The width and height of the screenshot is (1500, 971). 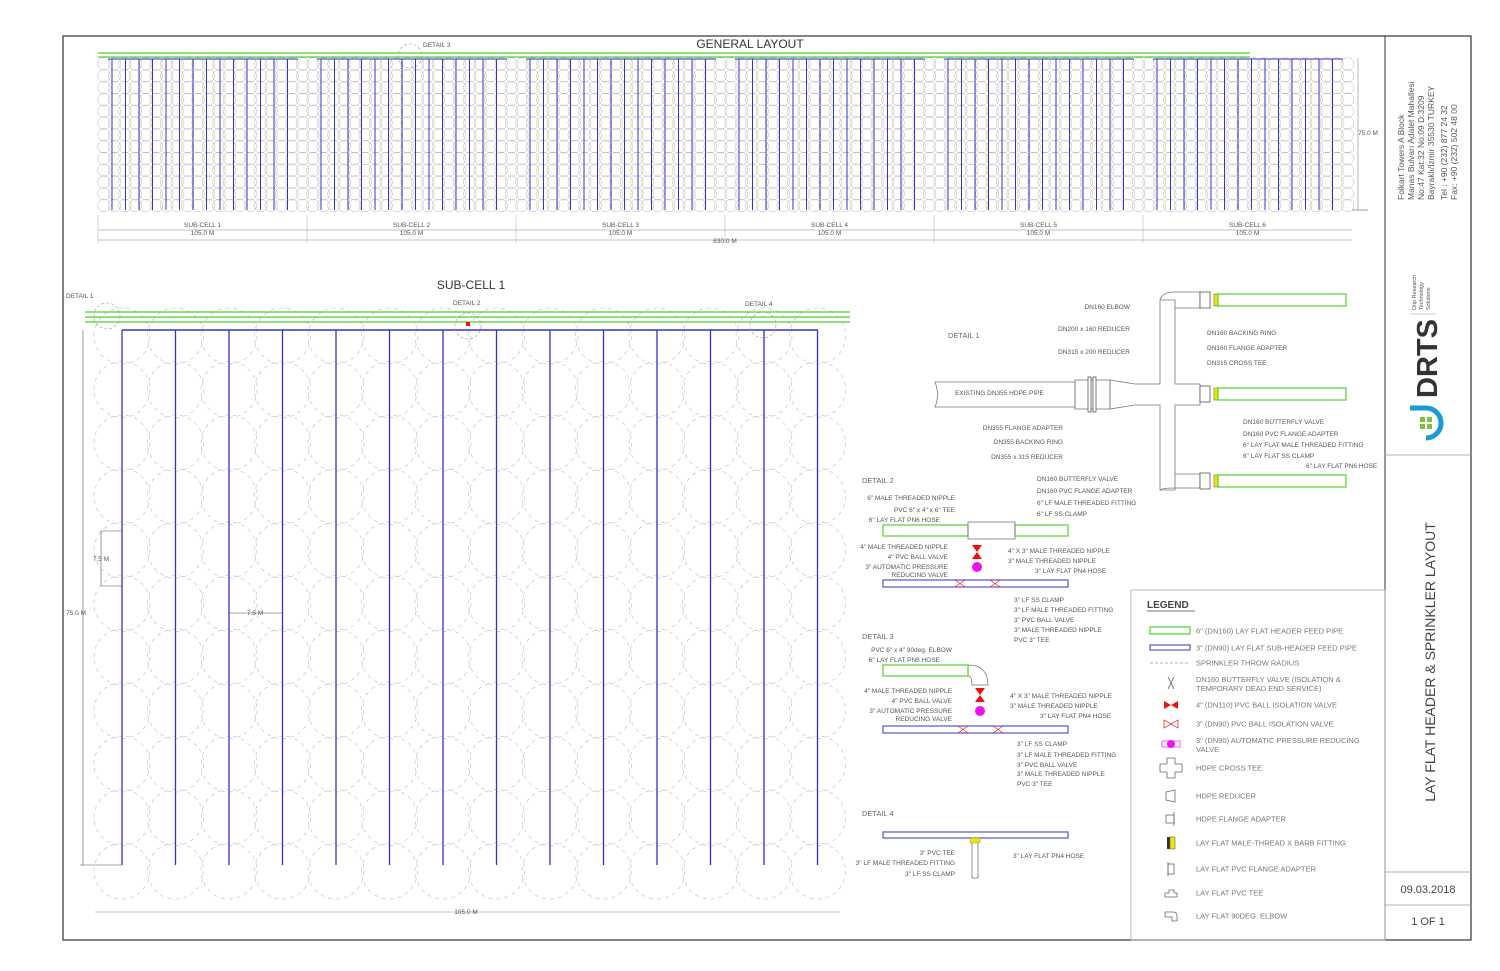 I want to click on label: 3" PVC TEE, so click(x=938, y=853).